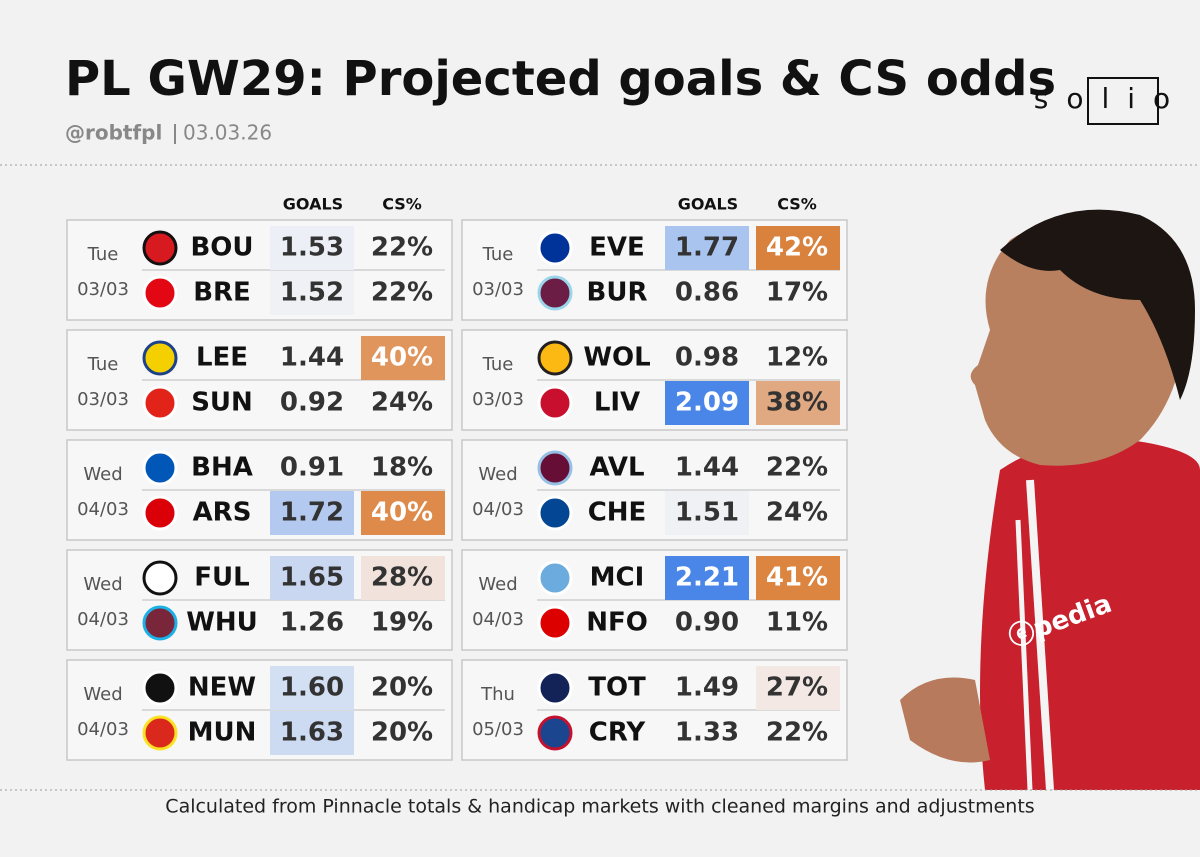  What do you see at coordinates (707, 733) in the screenshot?
I see `goals-value: 1.33` at bounding box center [707, 733].